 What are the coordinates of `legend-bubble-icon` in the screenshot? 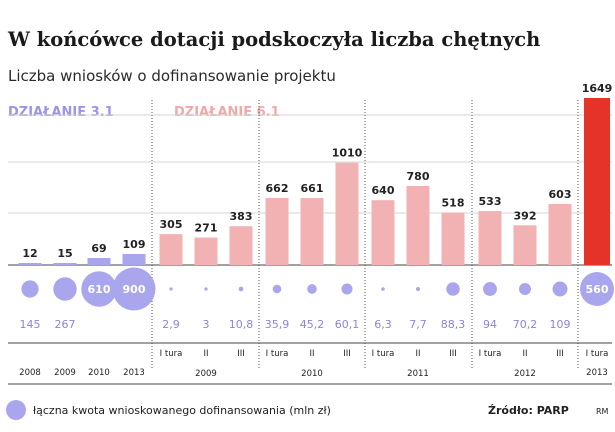 It's located at (16, 410).